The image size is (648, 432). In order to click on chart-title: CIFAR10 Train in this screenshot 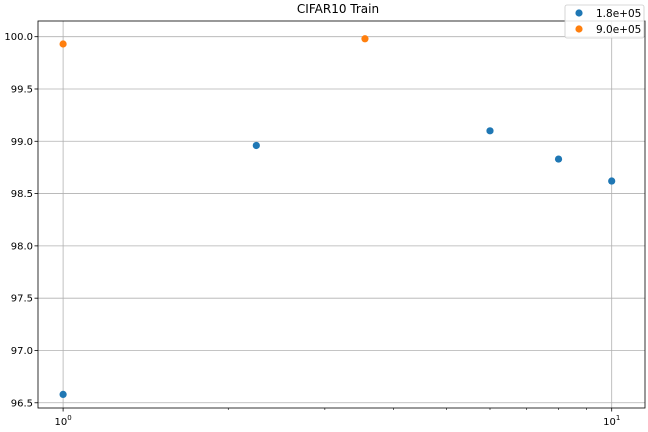, I will do `click(338, 9)`.